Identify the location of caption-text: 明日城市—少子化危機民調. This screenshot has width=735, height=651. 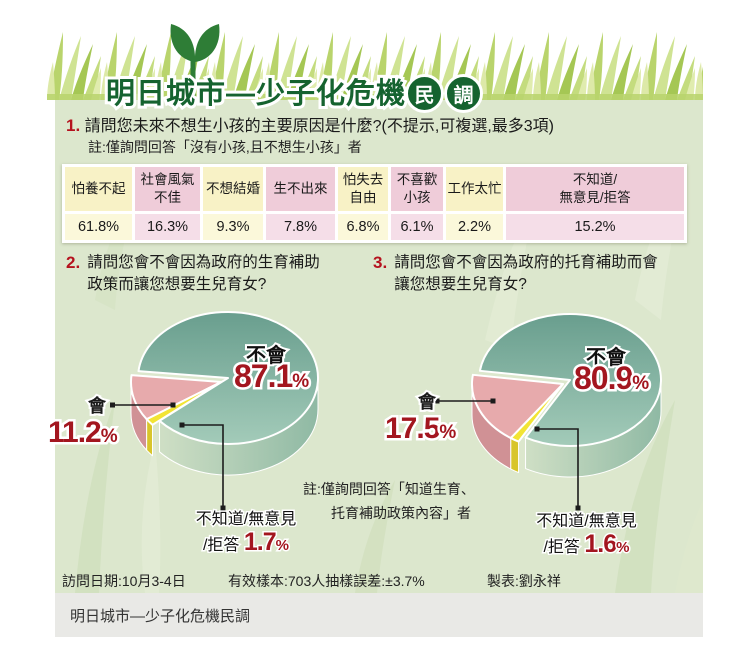
(160, 616).